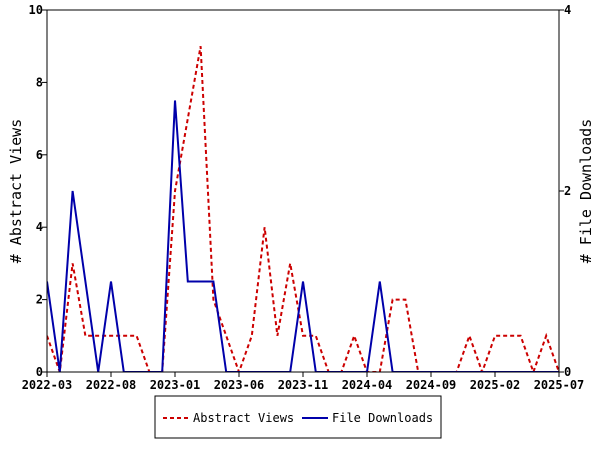 The width and height of the screenshot is (600, 450). I want to click on y-tick-label: 8, so click(39, 82).